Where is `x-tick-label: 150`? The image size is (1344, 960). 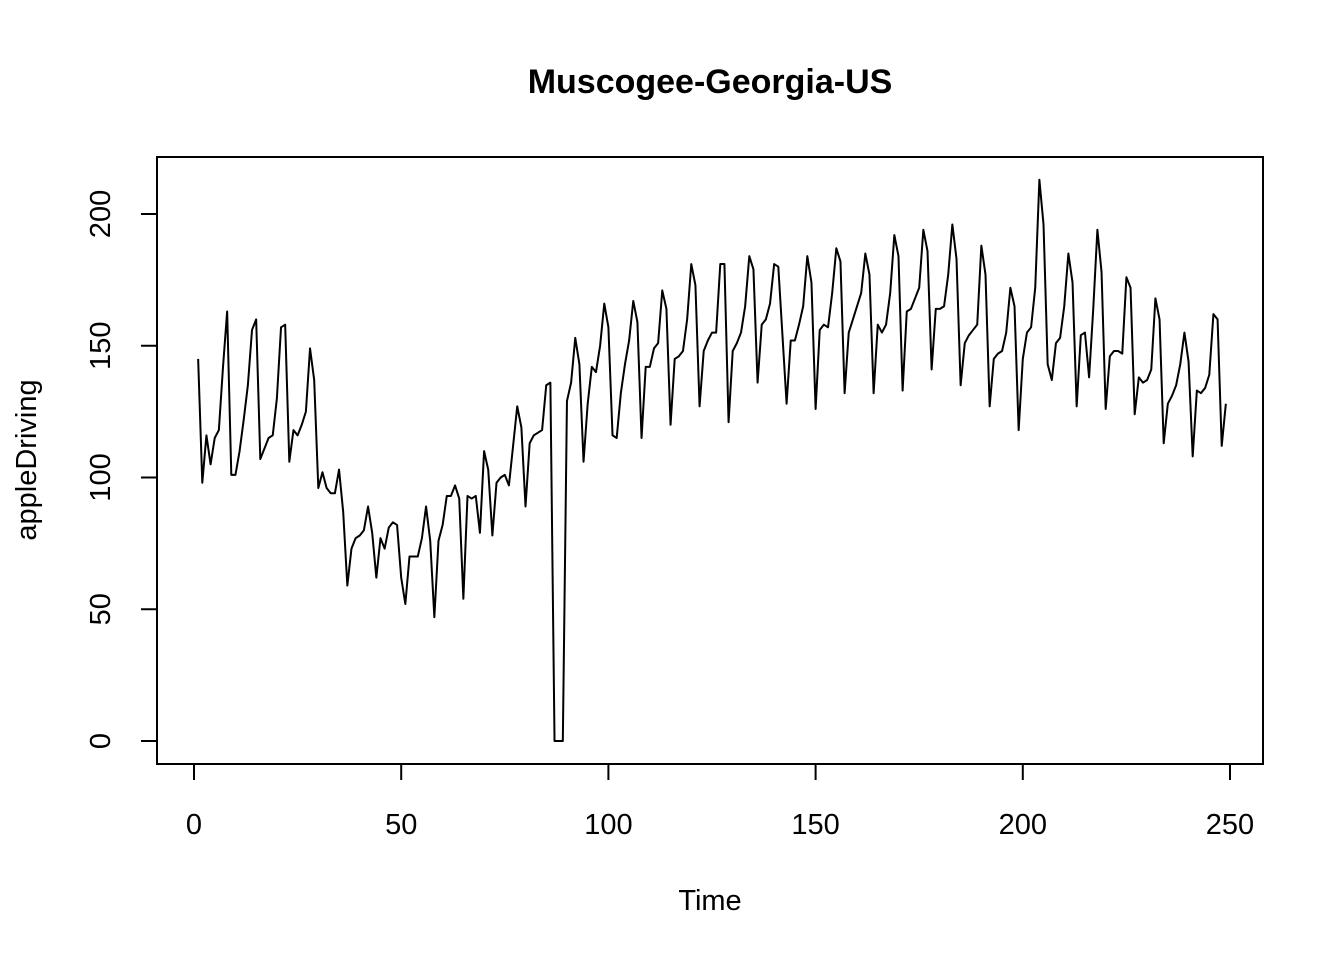
x-tick-label: 150 is located at coordinates (815, 825).